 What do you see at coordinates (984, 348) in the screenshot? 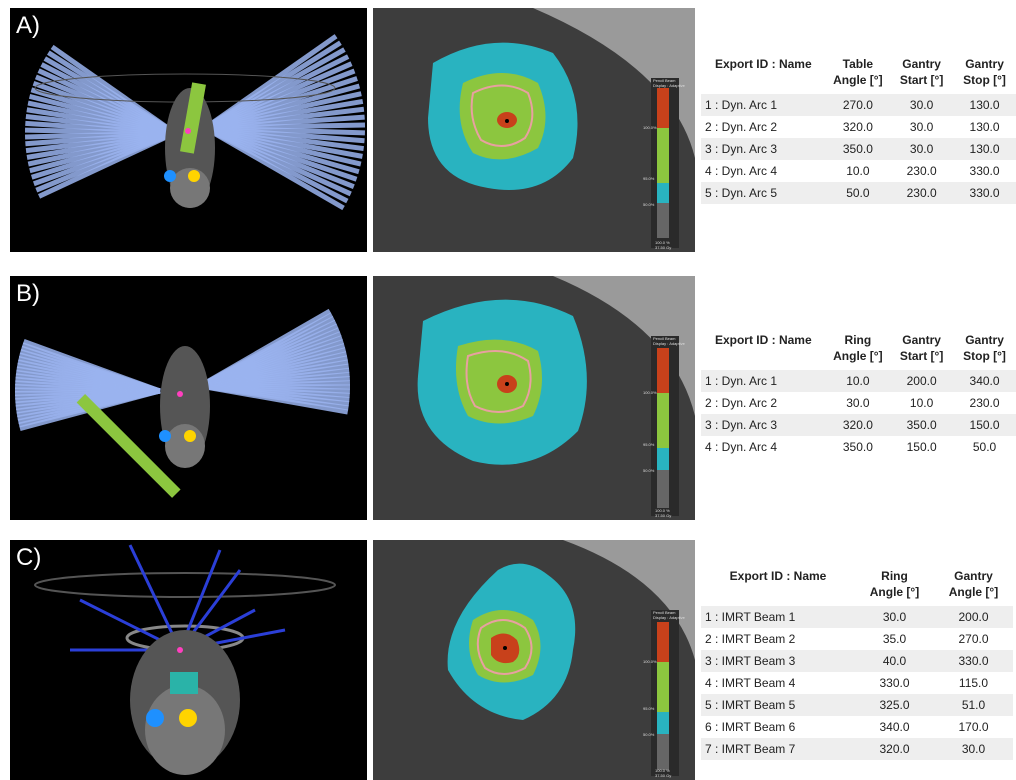
I see `column-header: Gantry Stop [°]` at bounding box center [984, 348].